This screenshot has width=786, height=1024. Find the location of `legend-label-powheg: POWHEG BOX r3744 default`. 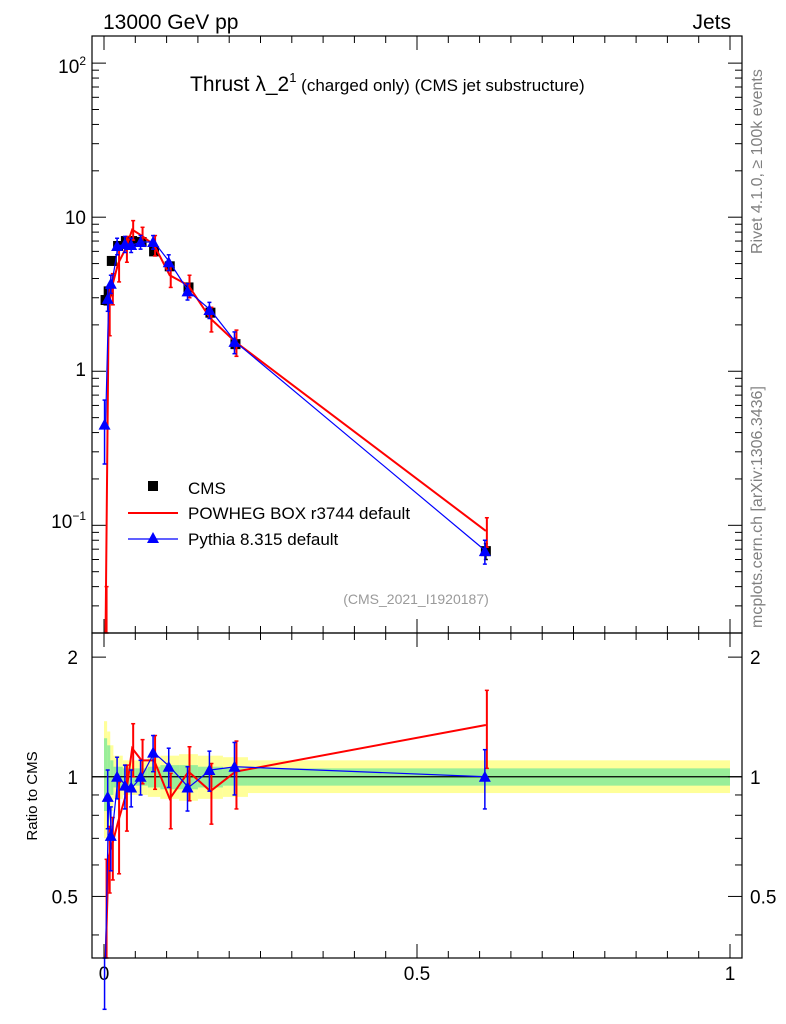

legend-label-powheg: POWHEG BOX r3744 default is located at coordinates (299, 513).